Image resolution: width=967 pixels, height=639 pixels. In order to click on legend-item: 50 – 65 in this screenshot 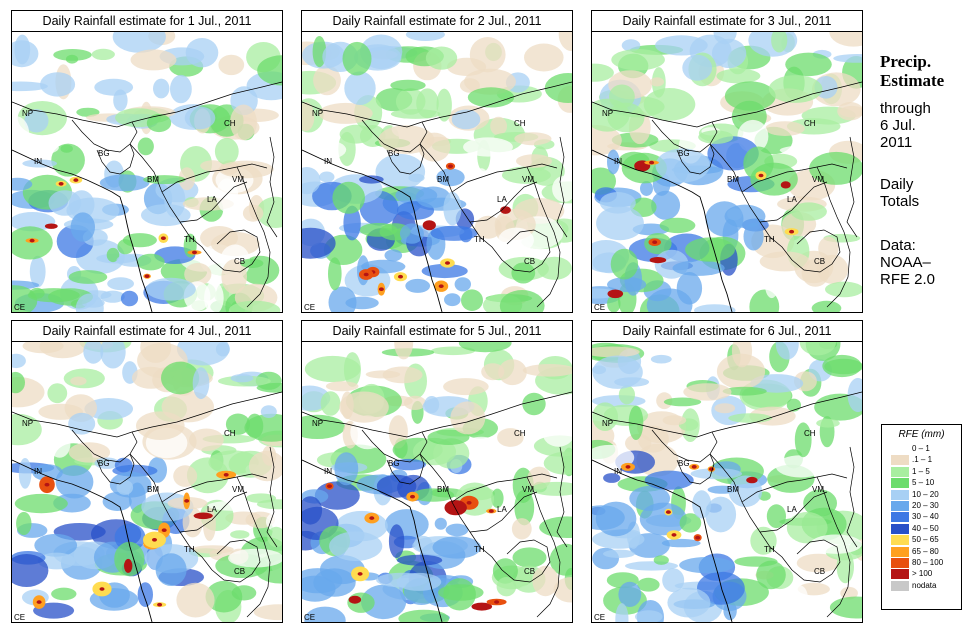, I will do `click(921, 540)`.